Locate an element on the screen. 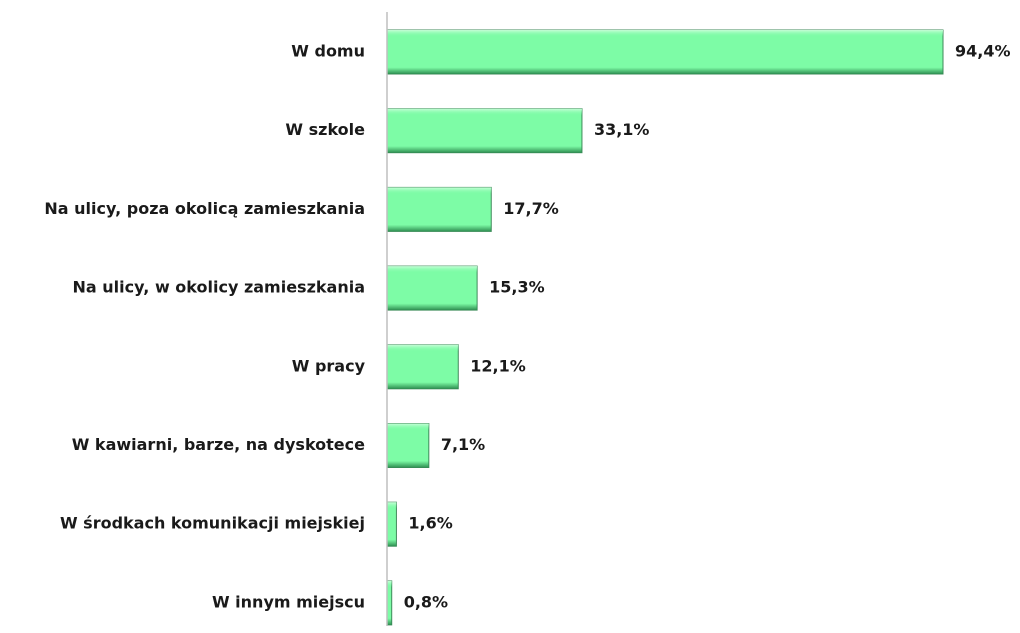 The height and width of the screenshot is (633, 1020). category-label: W szkole is located at coordinates (325, 129).